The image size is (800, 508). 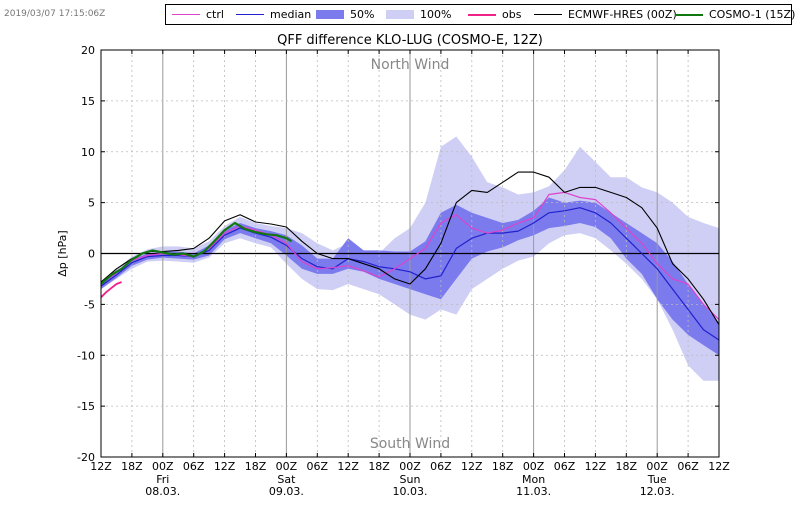 I want to click on annotation-south-wind: South Wind, so click(x=410, y=444).